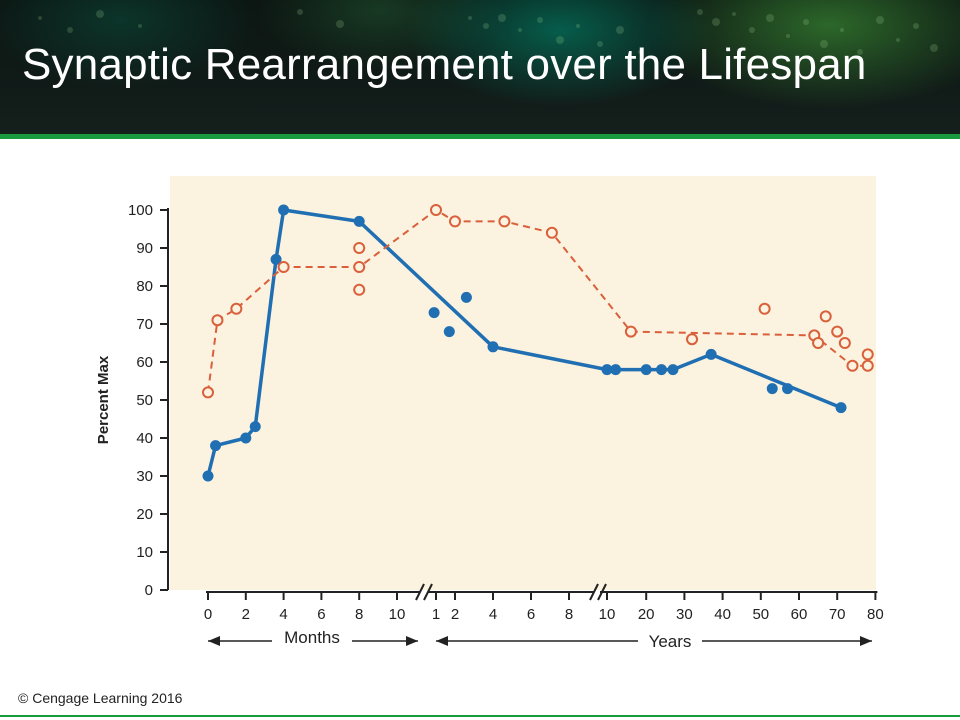 Image resolution: width=960 pixels, height=720 pixels. What do you see at coordinates (144, 514) in the screenshot?
I see `y-tick-label: 20` at bounding box center [144, 514].